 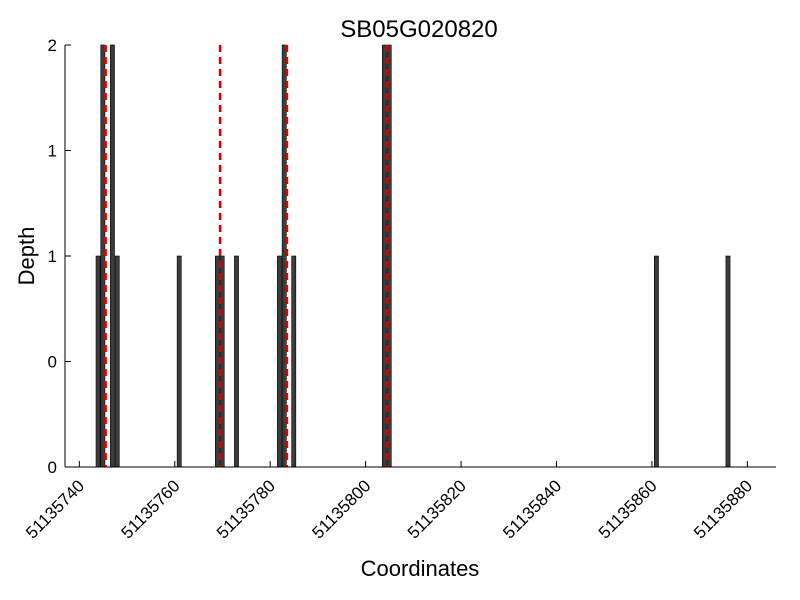 I want to click on y-ticks: 0 0 1 1 2, so click(x=59, y=256).